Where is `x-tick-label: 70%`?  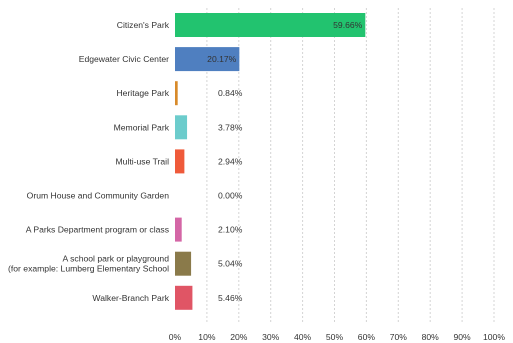
x-tick-label: 70% is located at coordinates (399, 337).